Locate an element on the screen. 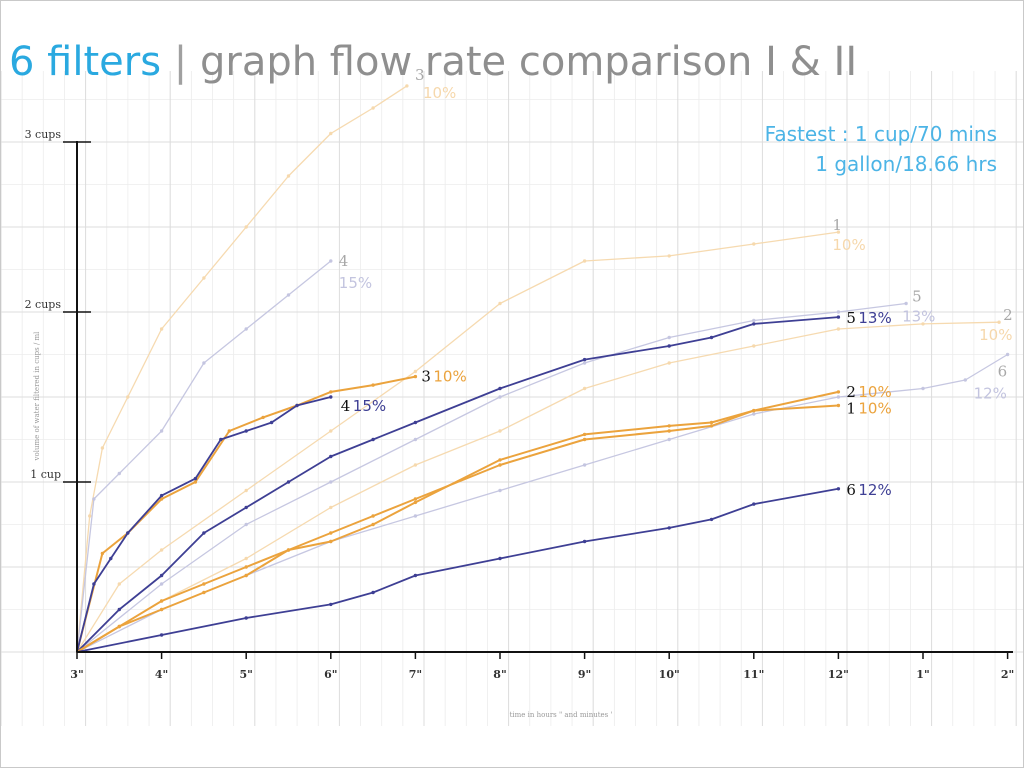 This screenshot has width=1024, height=768. series-label-percent: 12% is located at coordinates (874, 490).